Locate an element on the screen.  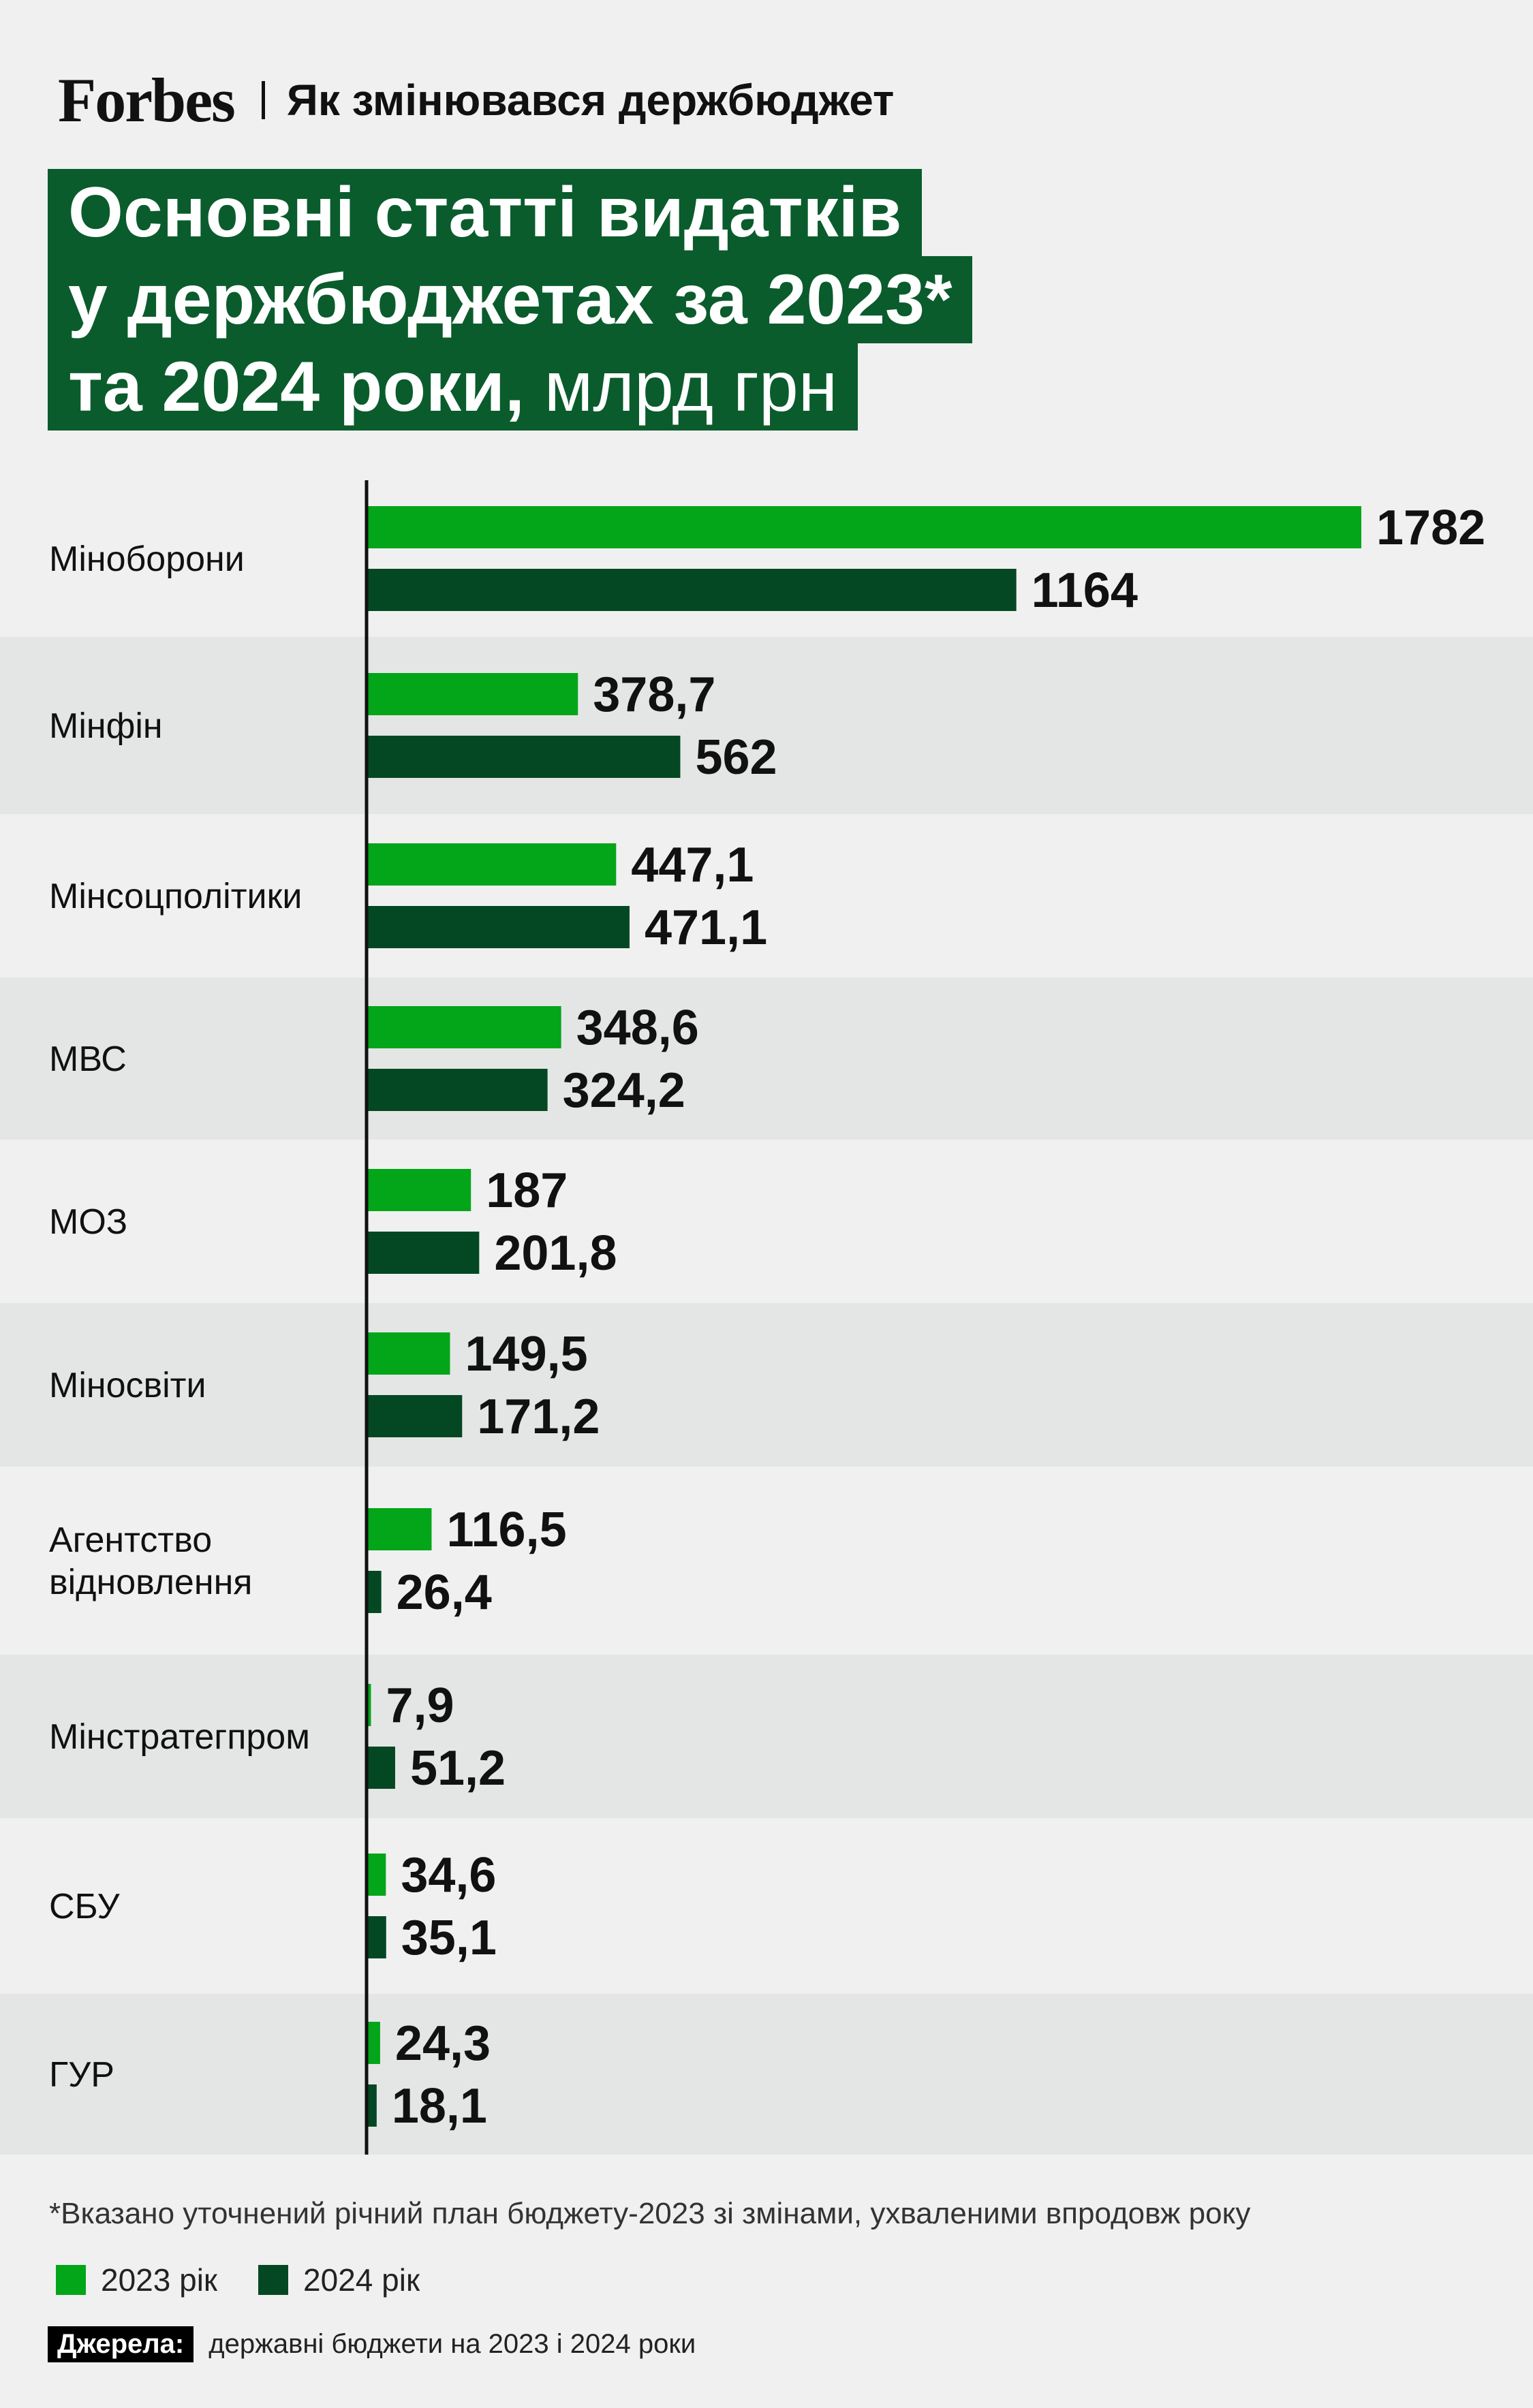
title-line-3-main: та 2024 роки, is located at coordinates (296, 387).